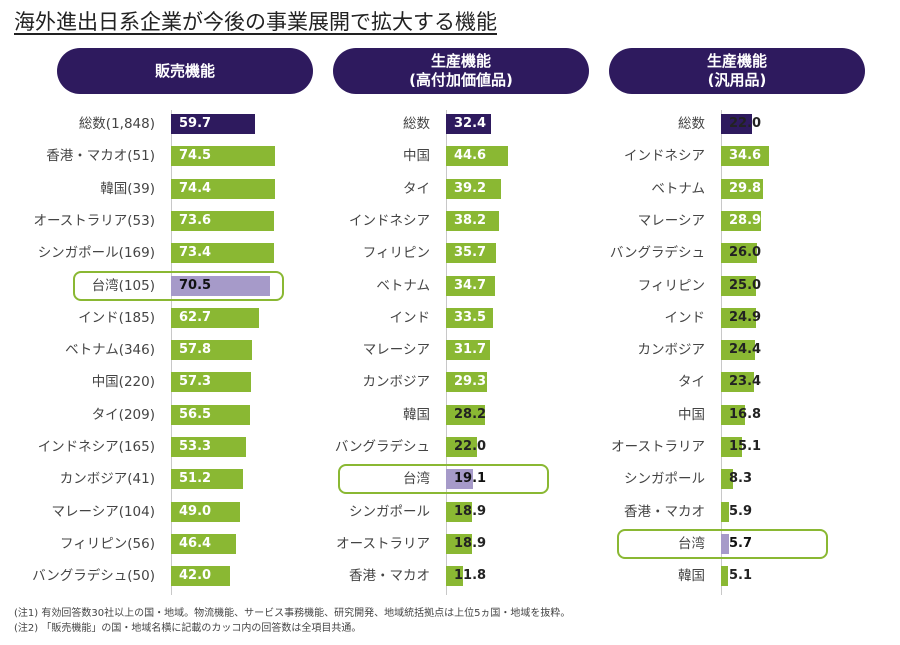 The height and width of the screenshot is (645, 900). I want to click on panel-1-header-line: 販売機能, so click(184, 70).